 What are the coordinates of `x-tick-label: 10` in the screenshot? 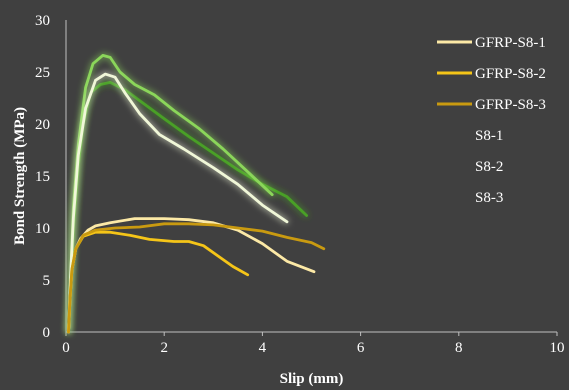 It's located at (557, 348).